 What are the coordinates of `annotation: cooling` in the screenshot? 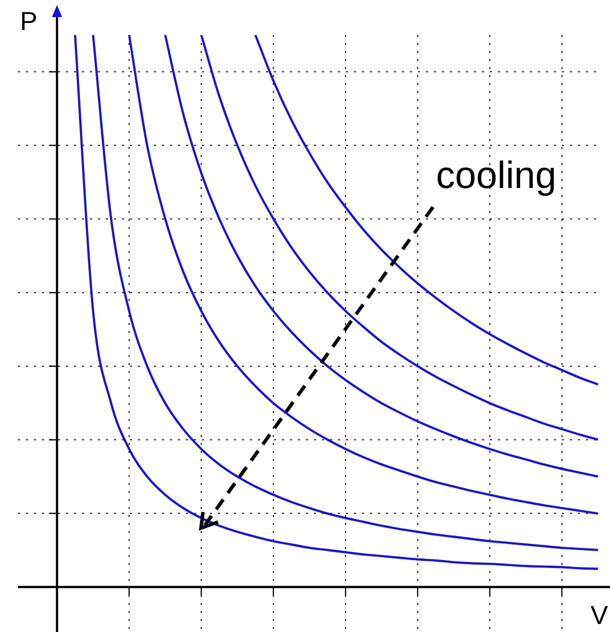 It's located at (496, 176).